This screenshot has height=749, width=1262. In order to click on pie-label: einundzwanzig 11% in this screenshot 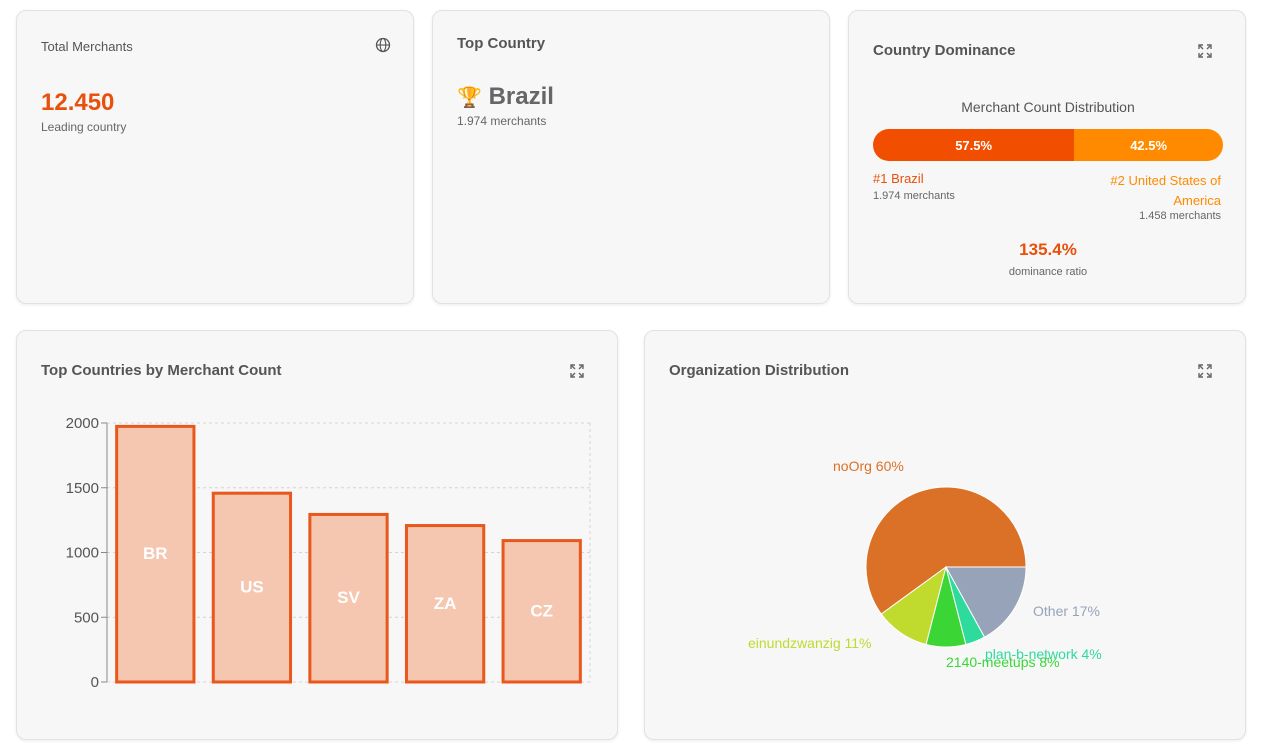, I will do `click(810, 643)`.